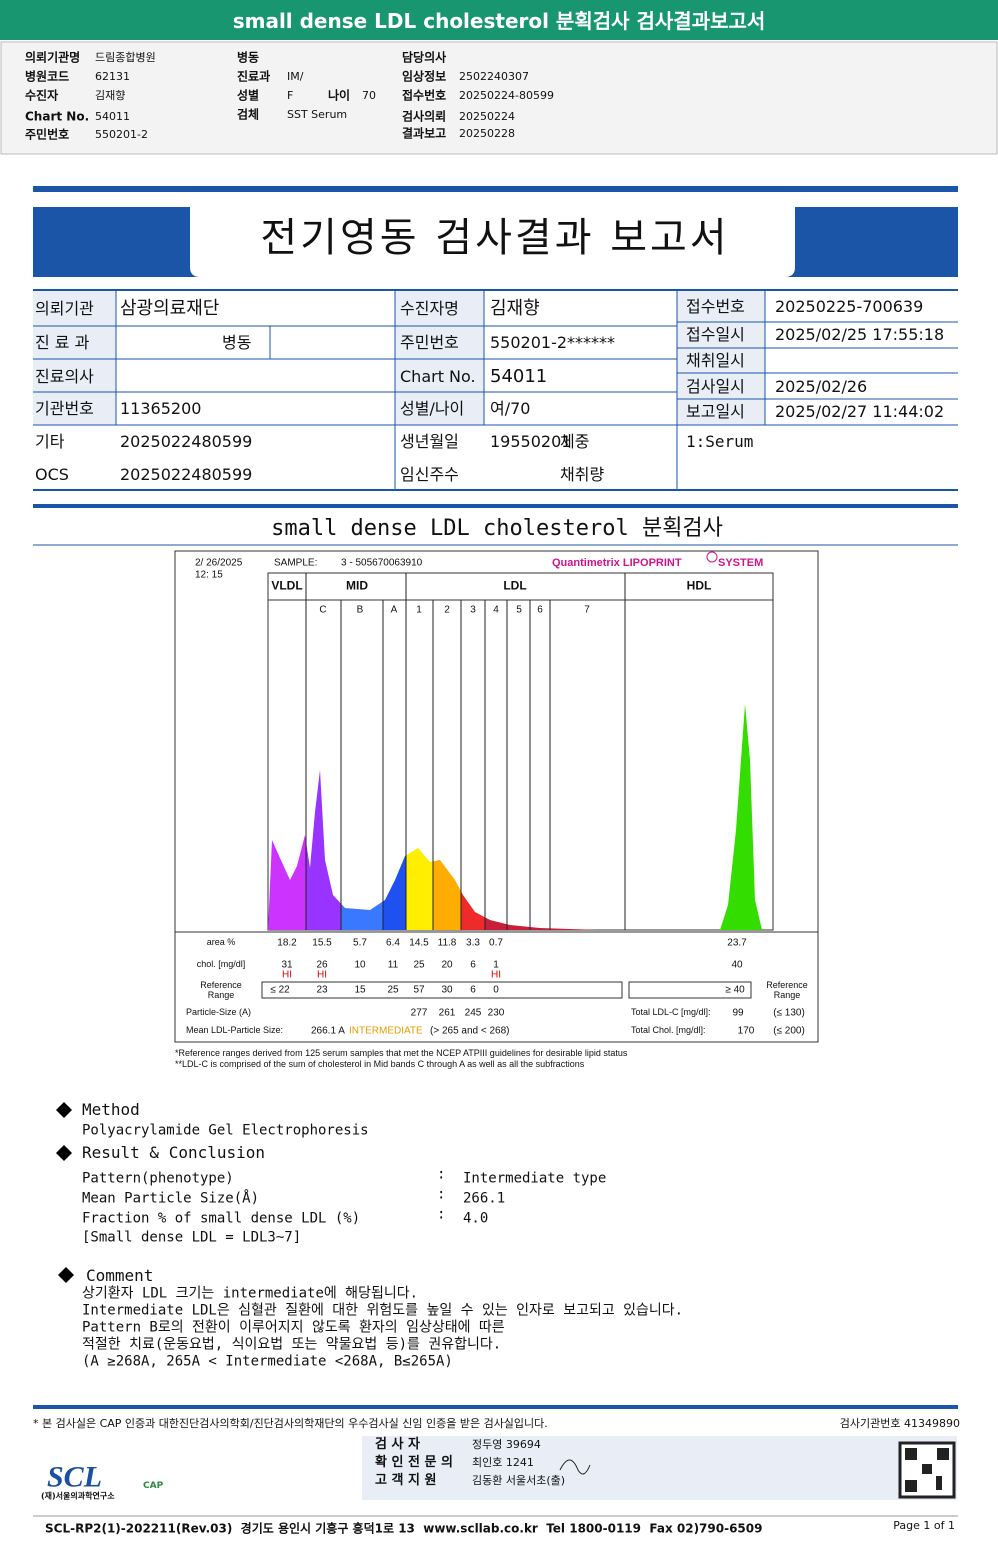  I want to click on label-cells, so click(399, 357).